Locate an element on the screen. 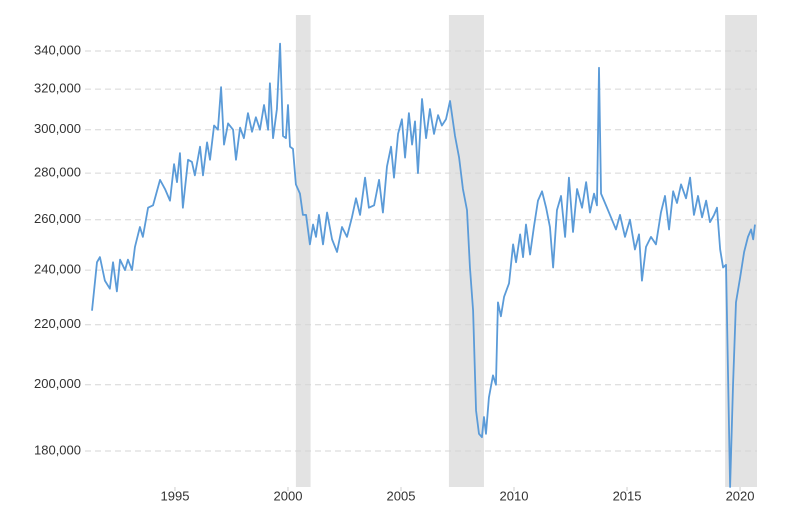 The image size is (800, 505). y-tick-label: 300,000 is located at coordinates (57, 128).